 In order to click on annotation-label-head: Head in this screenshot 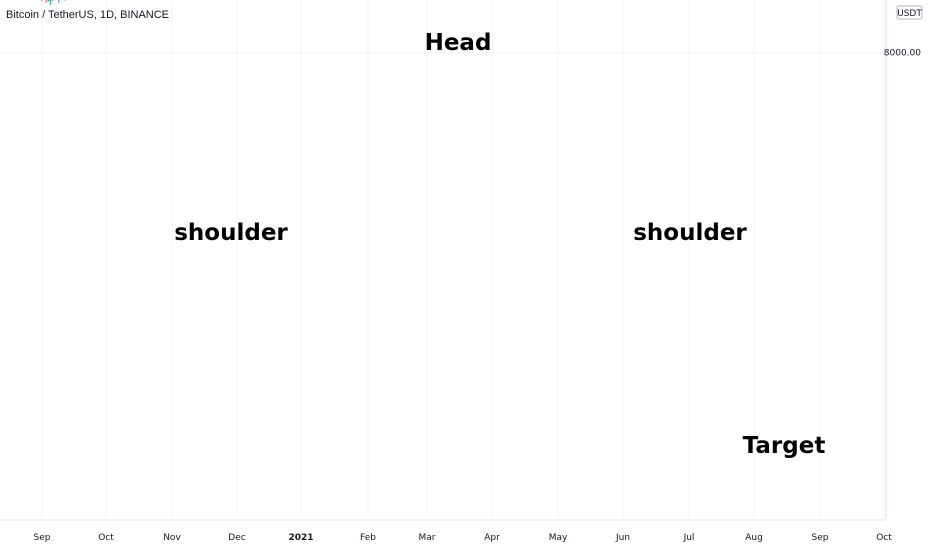, I will do `click(458, 43)`.